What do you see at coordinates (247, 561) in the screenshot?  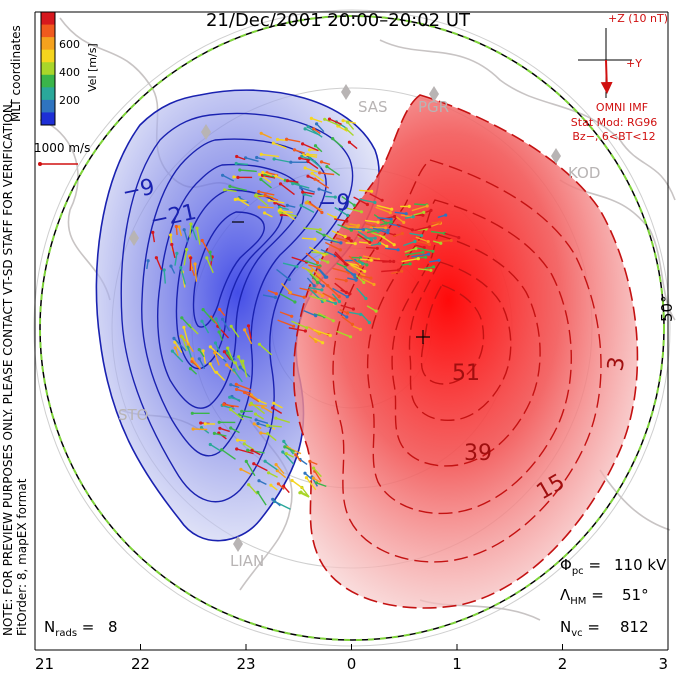 I see `station-label-lian: LIAN` at bounding box center [247, 561].